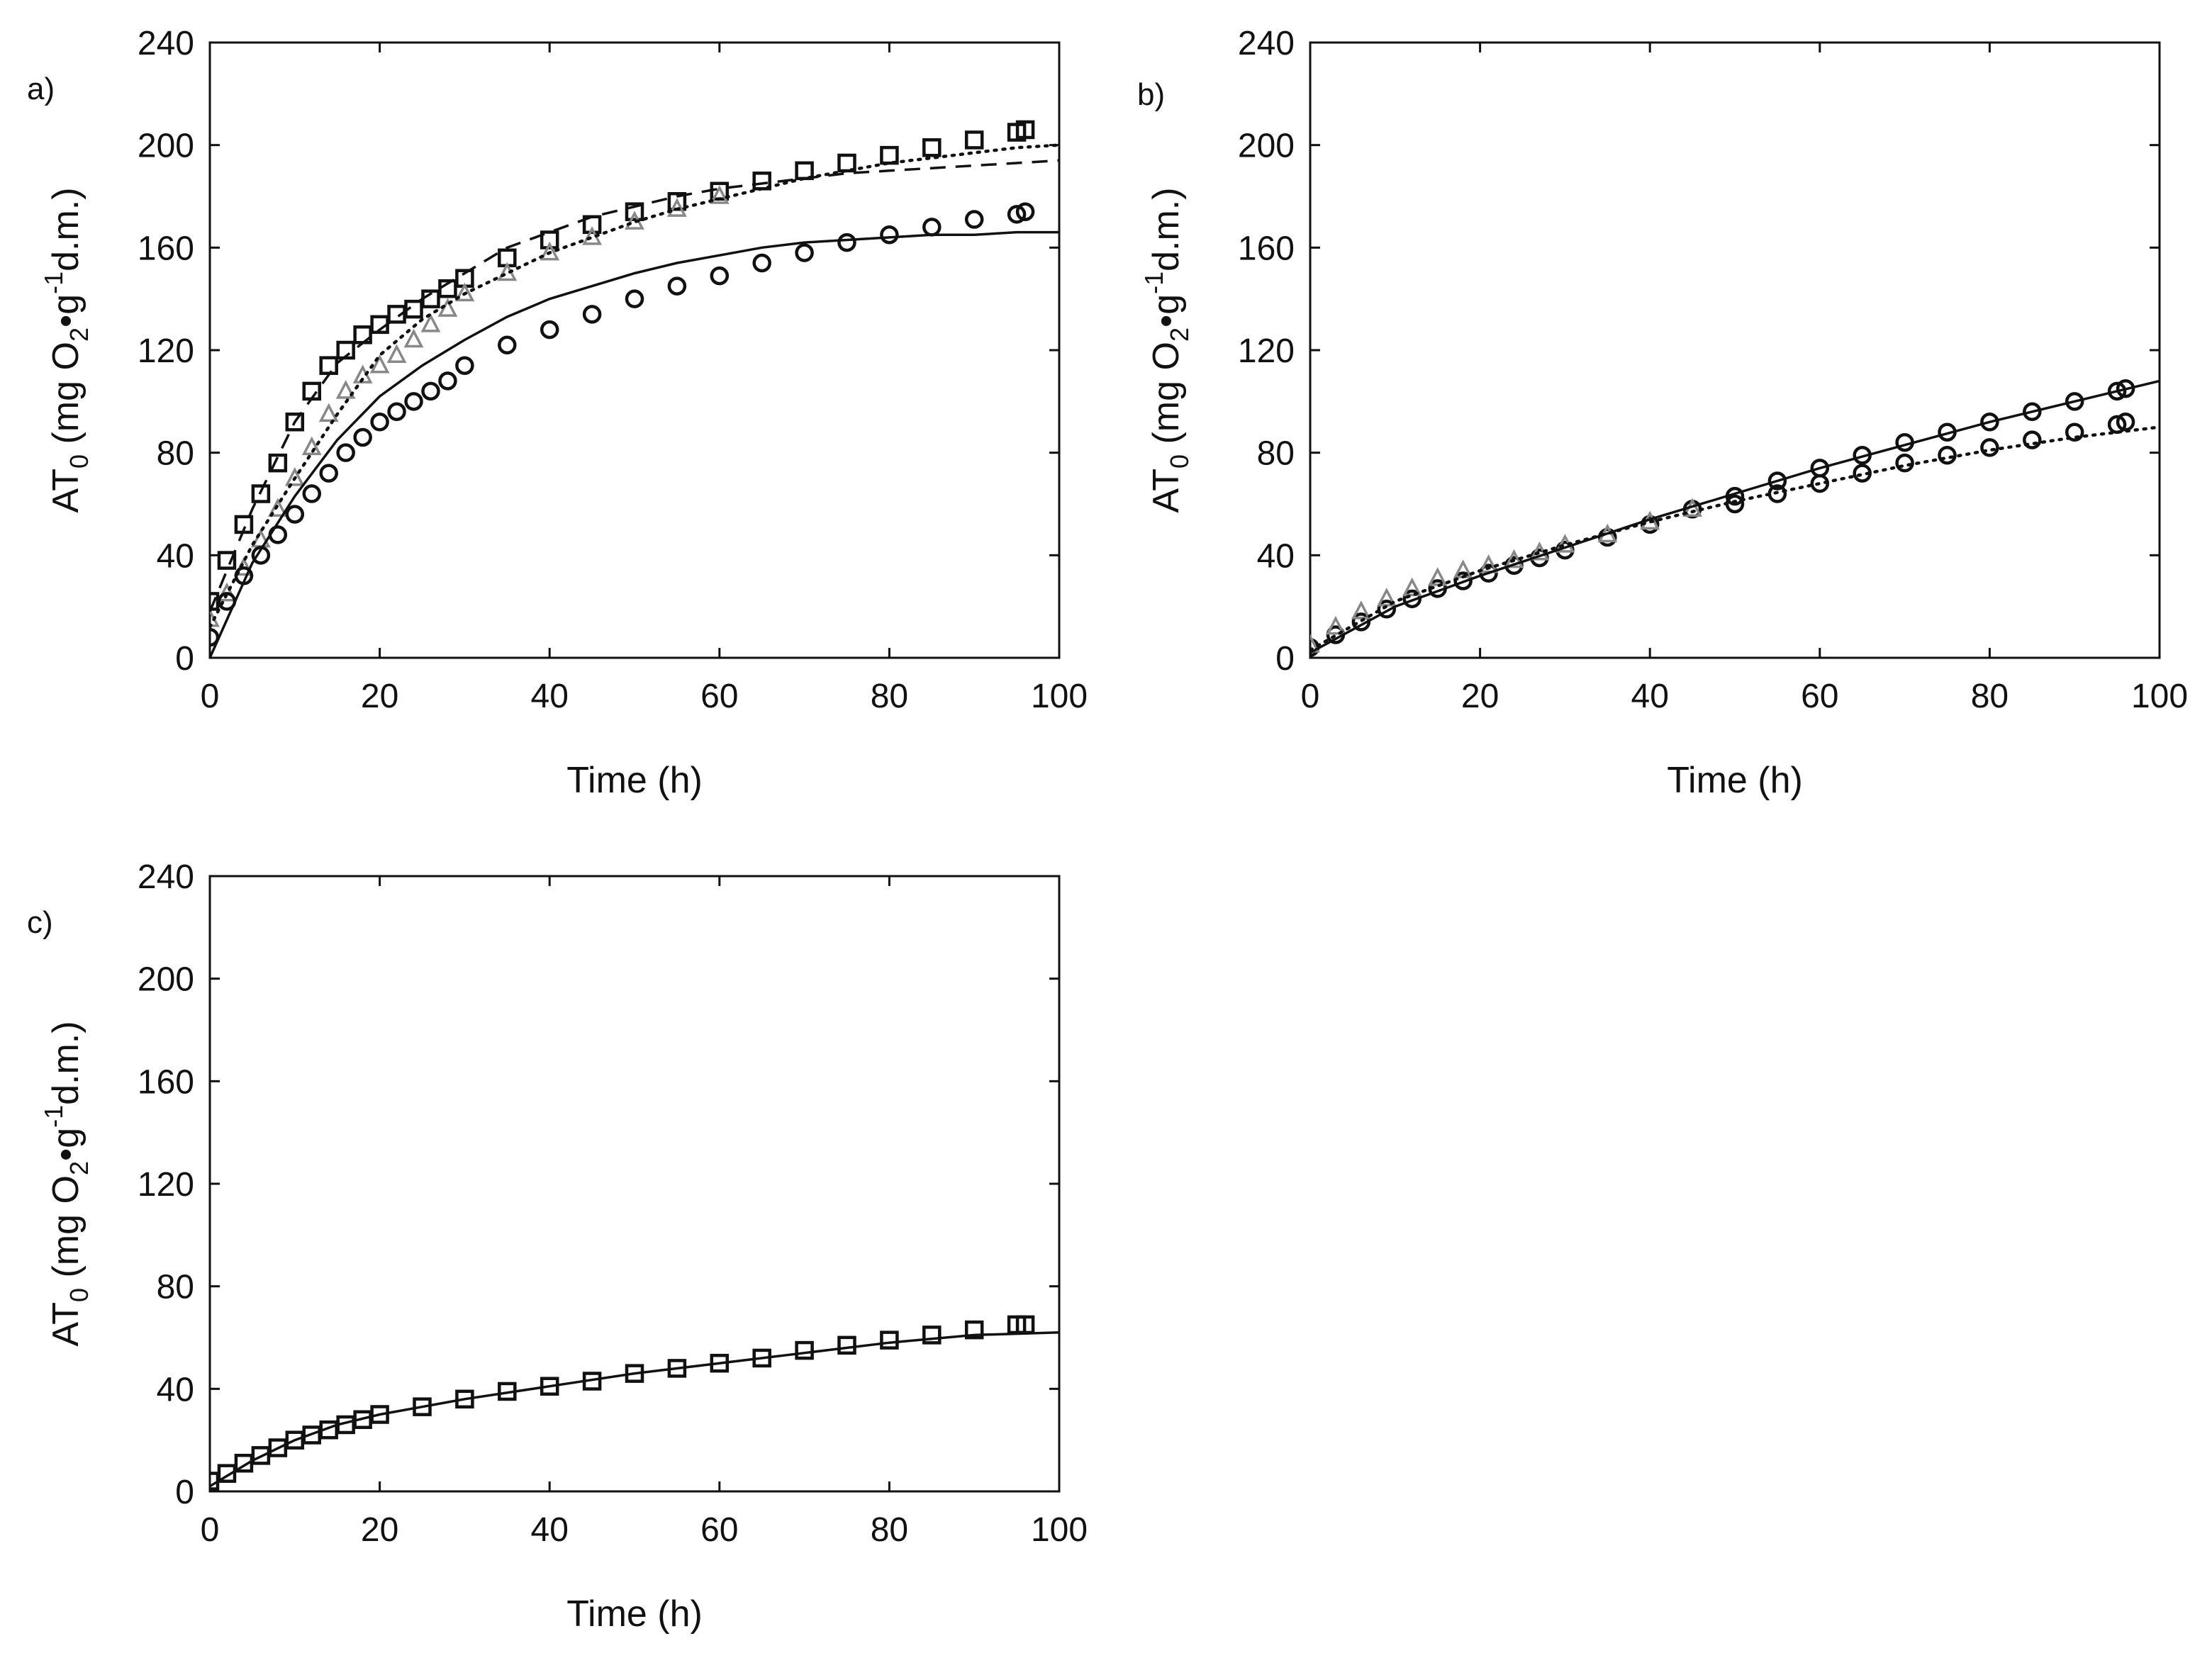  Describe the element at coordinates (176, 454) in the screenshot. I see `panel-a-ytick-label: 80` at that location.